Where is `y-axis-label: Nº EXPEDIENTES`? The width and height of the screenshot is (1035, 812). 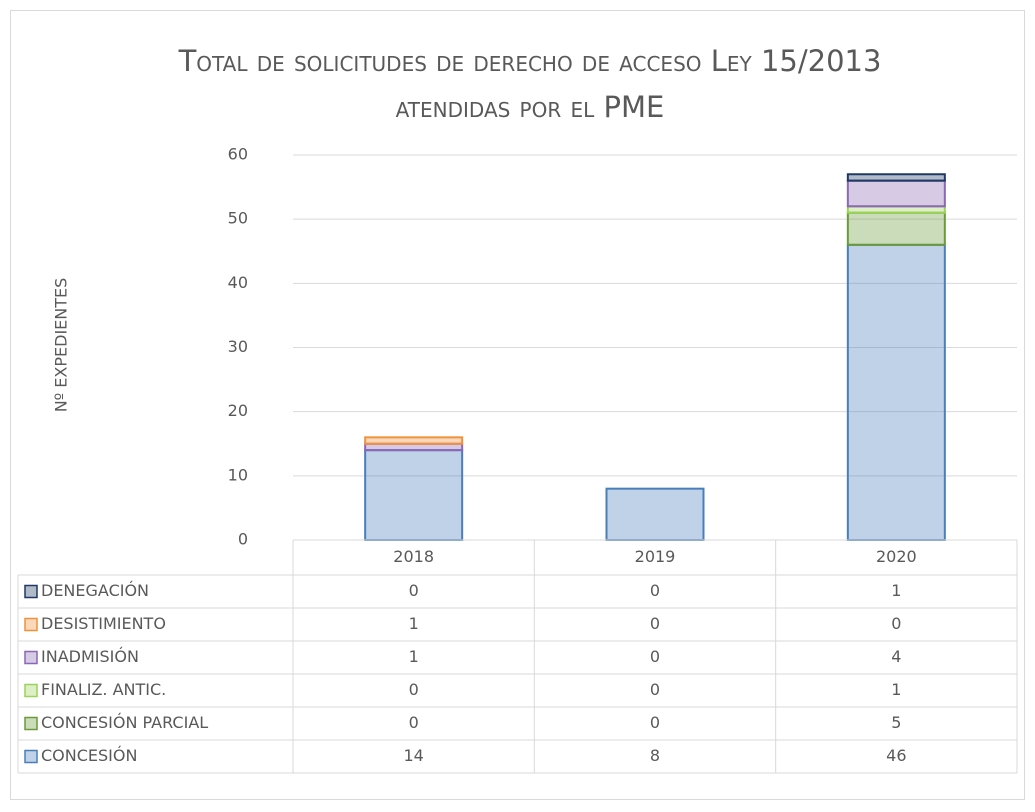
y-axis-label: Nº EXPEDIENTES is located at coordinates (61, 345).